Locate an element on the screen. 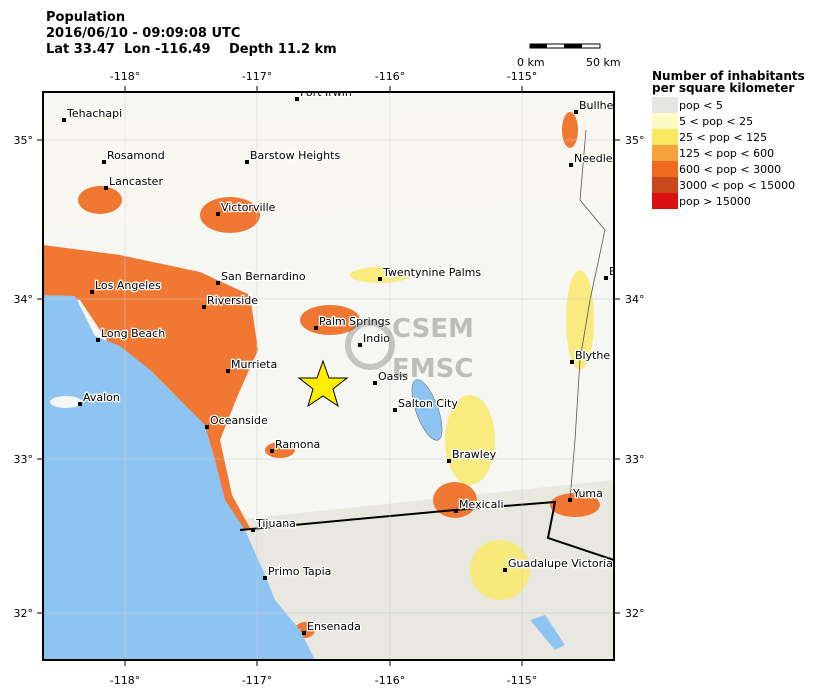 This screenshot has width=821, height=697. city-label: Rosamond is located at coordinates (136, 155).